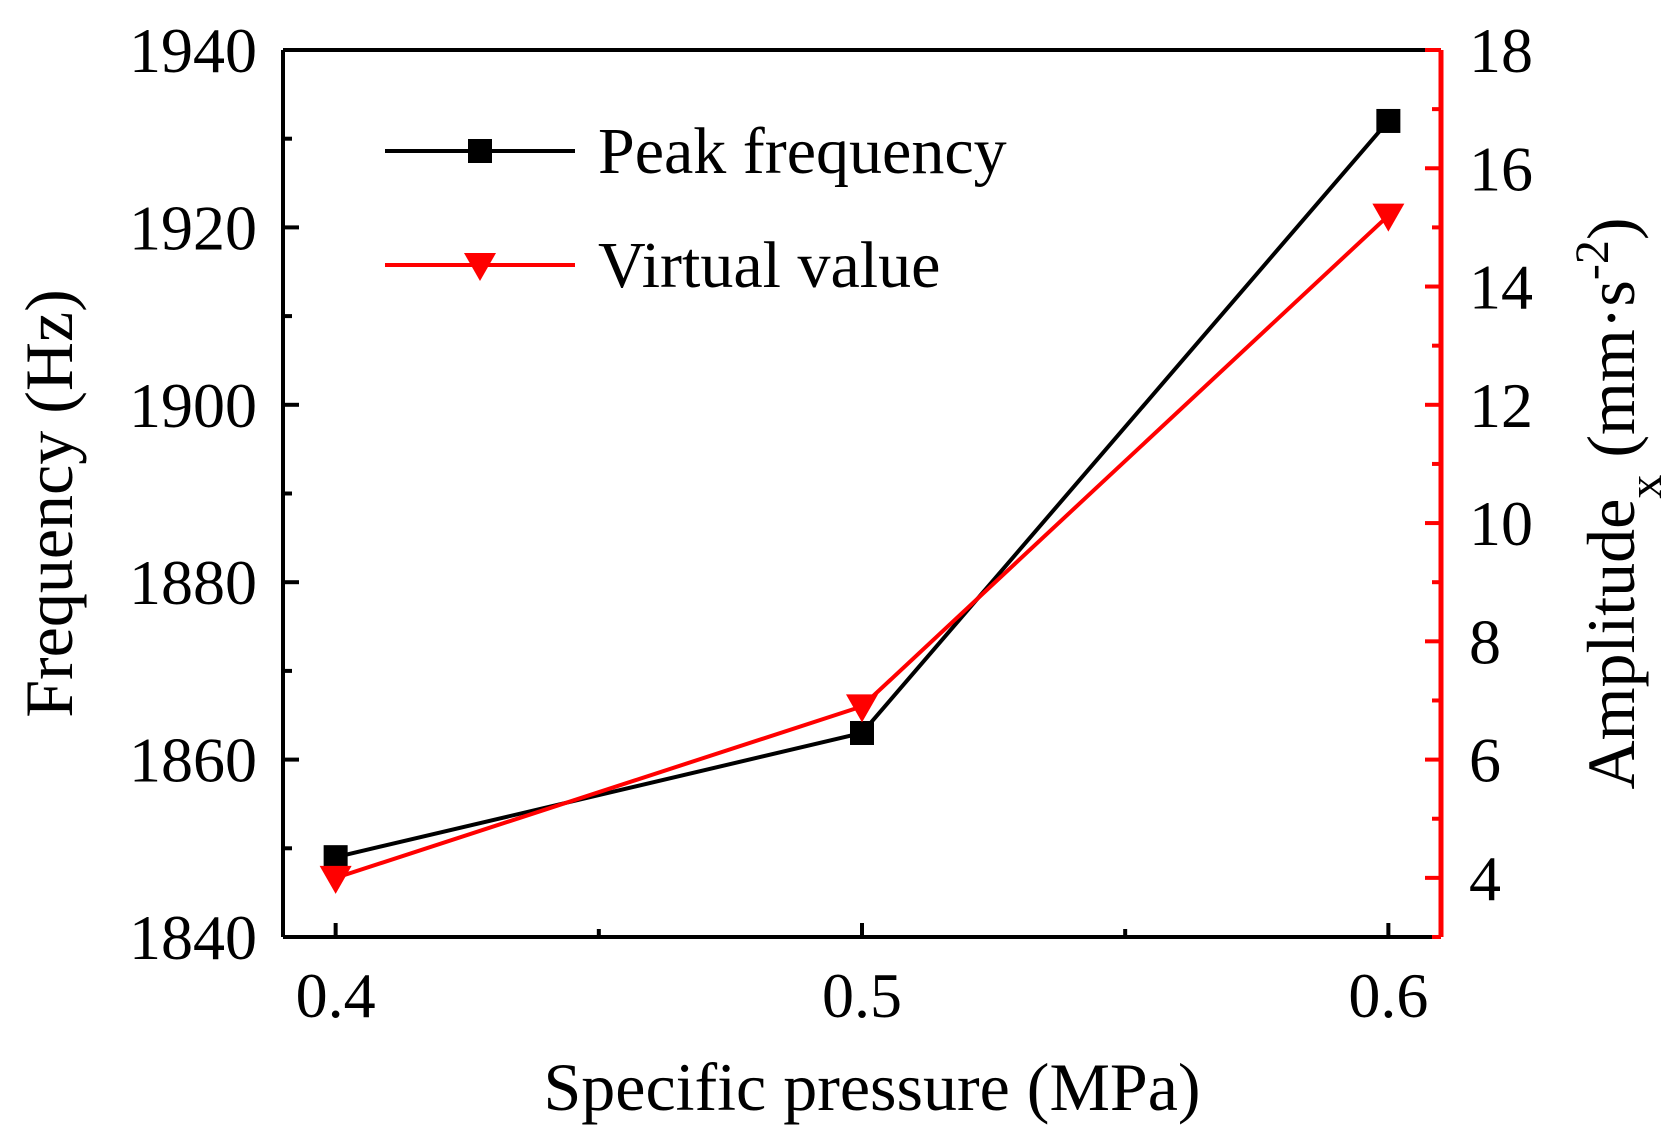  I want to click on y-right-tick-label: 14, so click(1501, 287).